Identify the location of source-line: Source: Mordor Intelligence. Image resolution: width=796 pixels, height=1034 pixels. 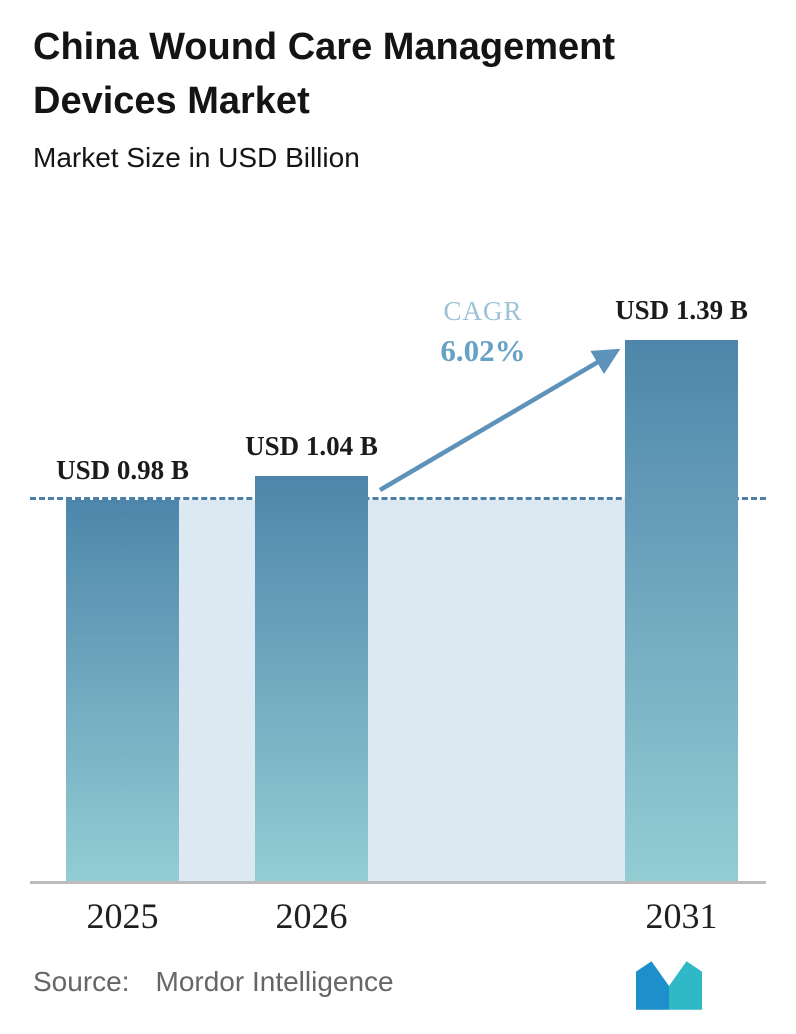
(213, 982).